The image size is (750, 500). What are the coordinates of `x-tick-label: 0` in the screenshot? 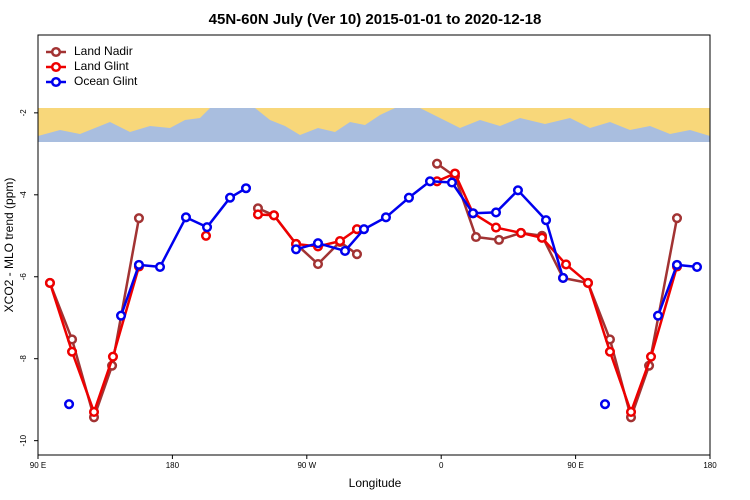 It's located at (441, 465).